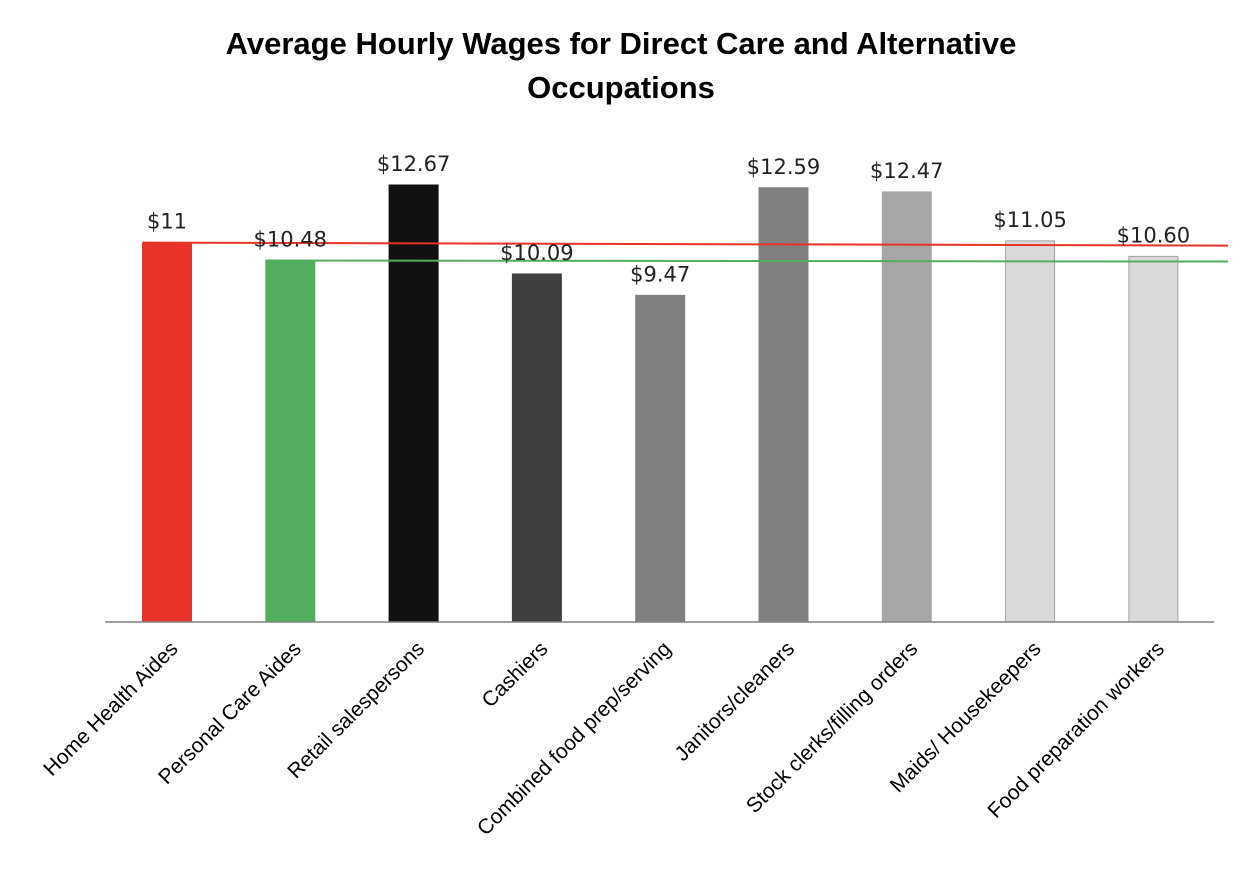  I want to click on bar-cashiers, so click(536, 448).